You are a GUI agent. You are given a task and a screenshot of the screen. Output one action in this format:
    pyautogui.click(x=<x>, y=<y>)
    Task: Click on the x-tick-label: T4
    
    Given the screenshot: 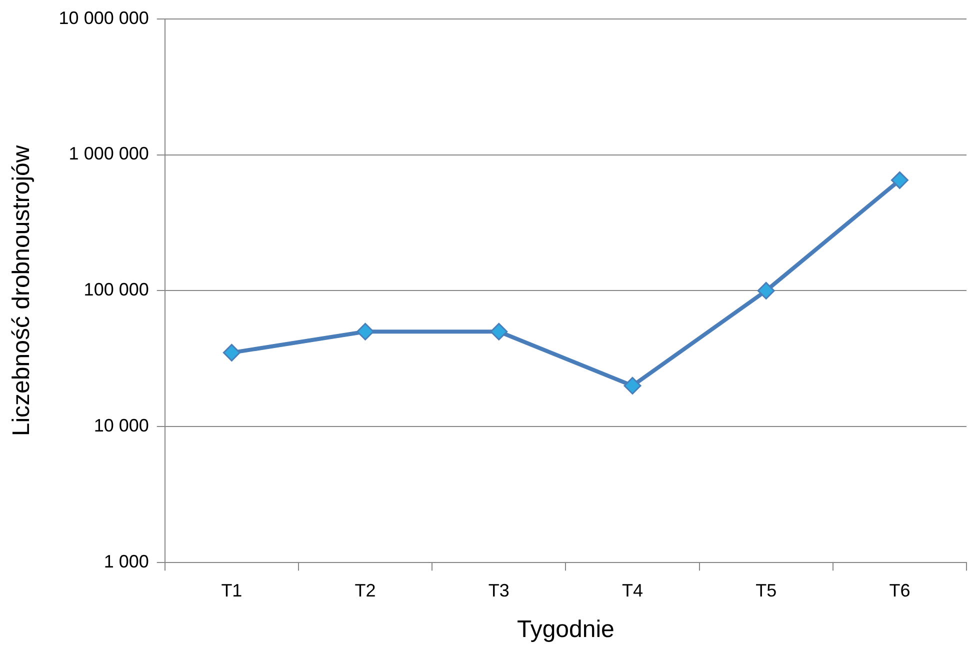 What is the action you would take?
    pyautogui.click(x=633, y=590)
    